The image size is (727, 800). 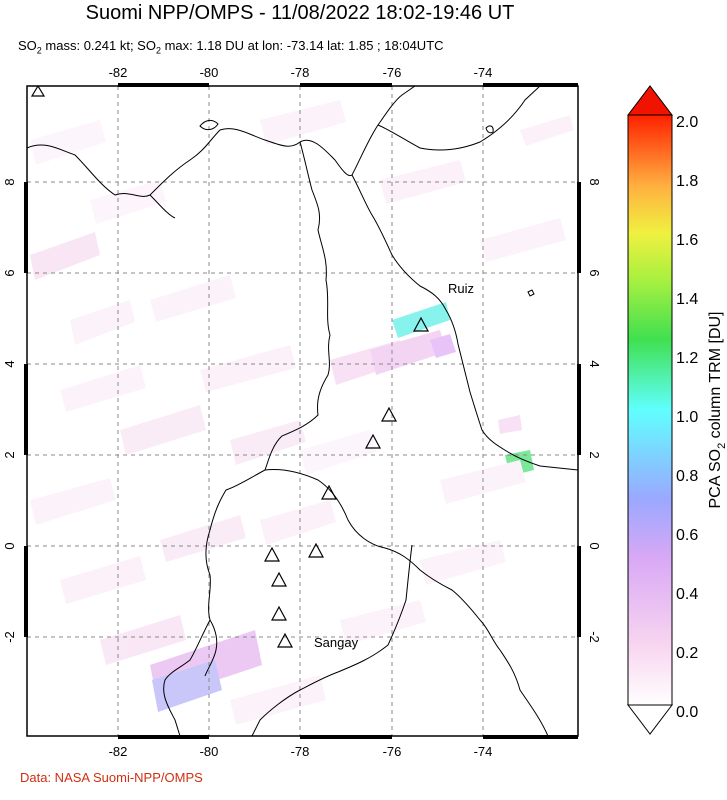 I want to click on colorbar-tick: 1.8, so click(x=687, y=181).